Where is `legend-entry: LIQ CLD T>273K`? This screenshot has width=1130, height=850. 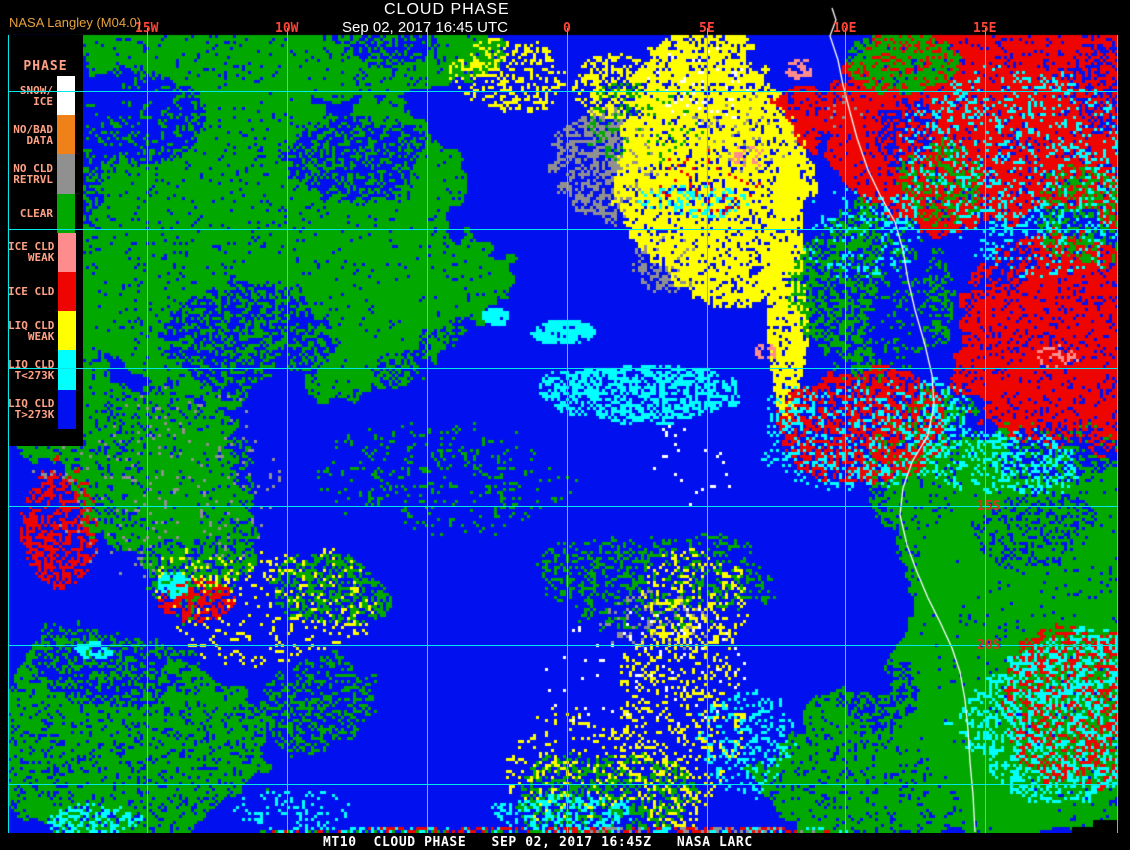
legend-entry: LIQ CLD T>273K is located at coordinates (42, 409).